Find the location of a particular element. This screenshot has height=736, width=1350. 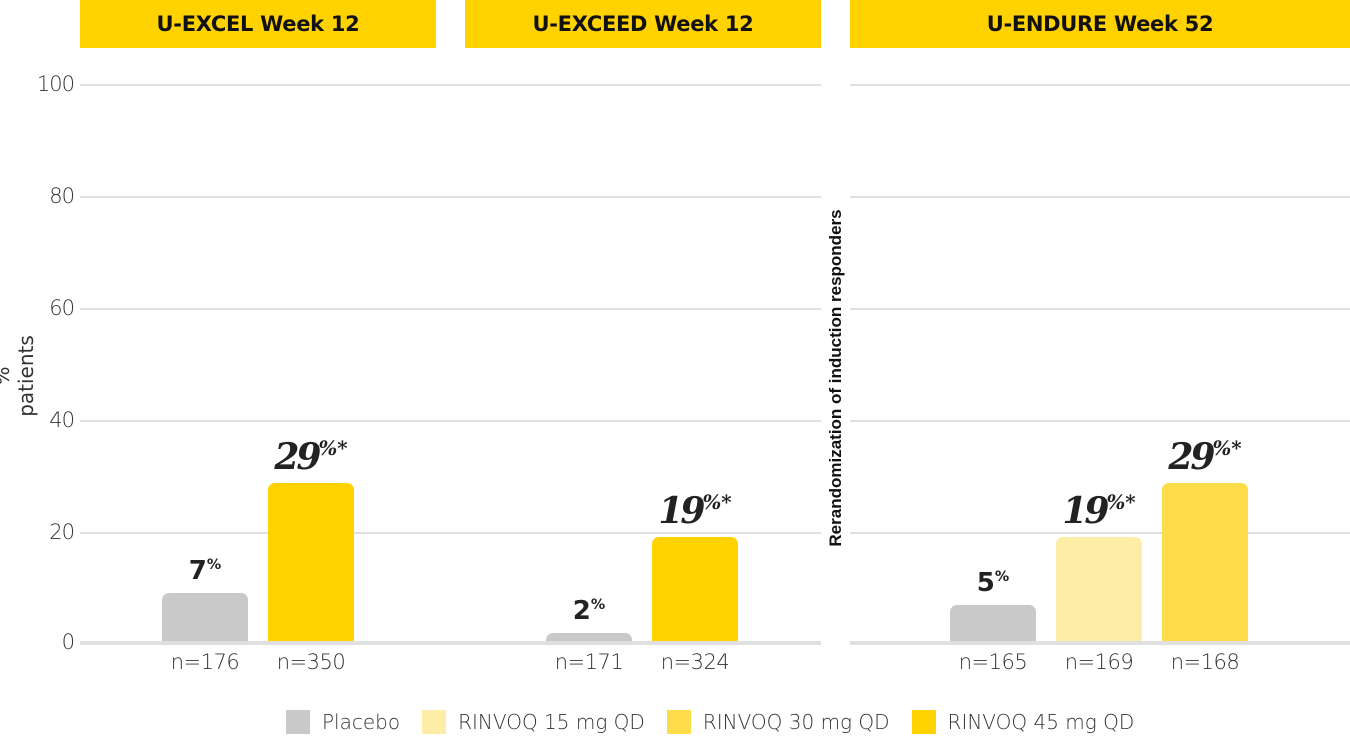

panel-header-u-exceed: U-EXCEED Week 12 is located at coordinates (643, 24).